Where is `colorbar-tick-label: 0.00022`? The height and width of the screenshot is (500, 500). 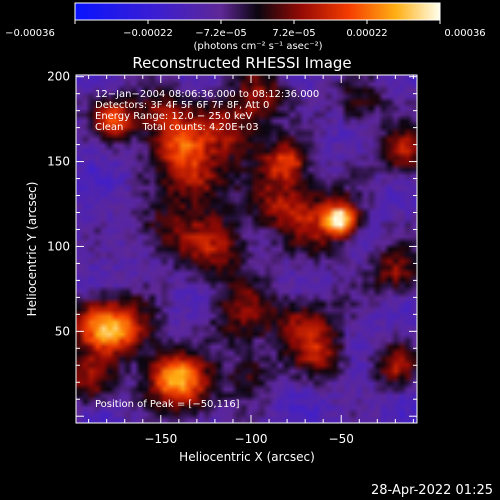
colorbar-tick-label: 0.00022 is located at coordinates (366, 33).